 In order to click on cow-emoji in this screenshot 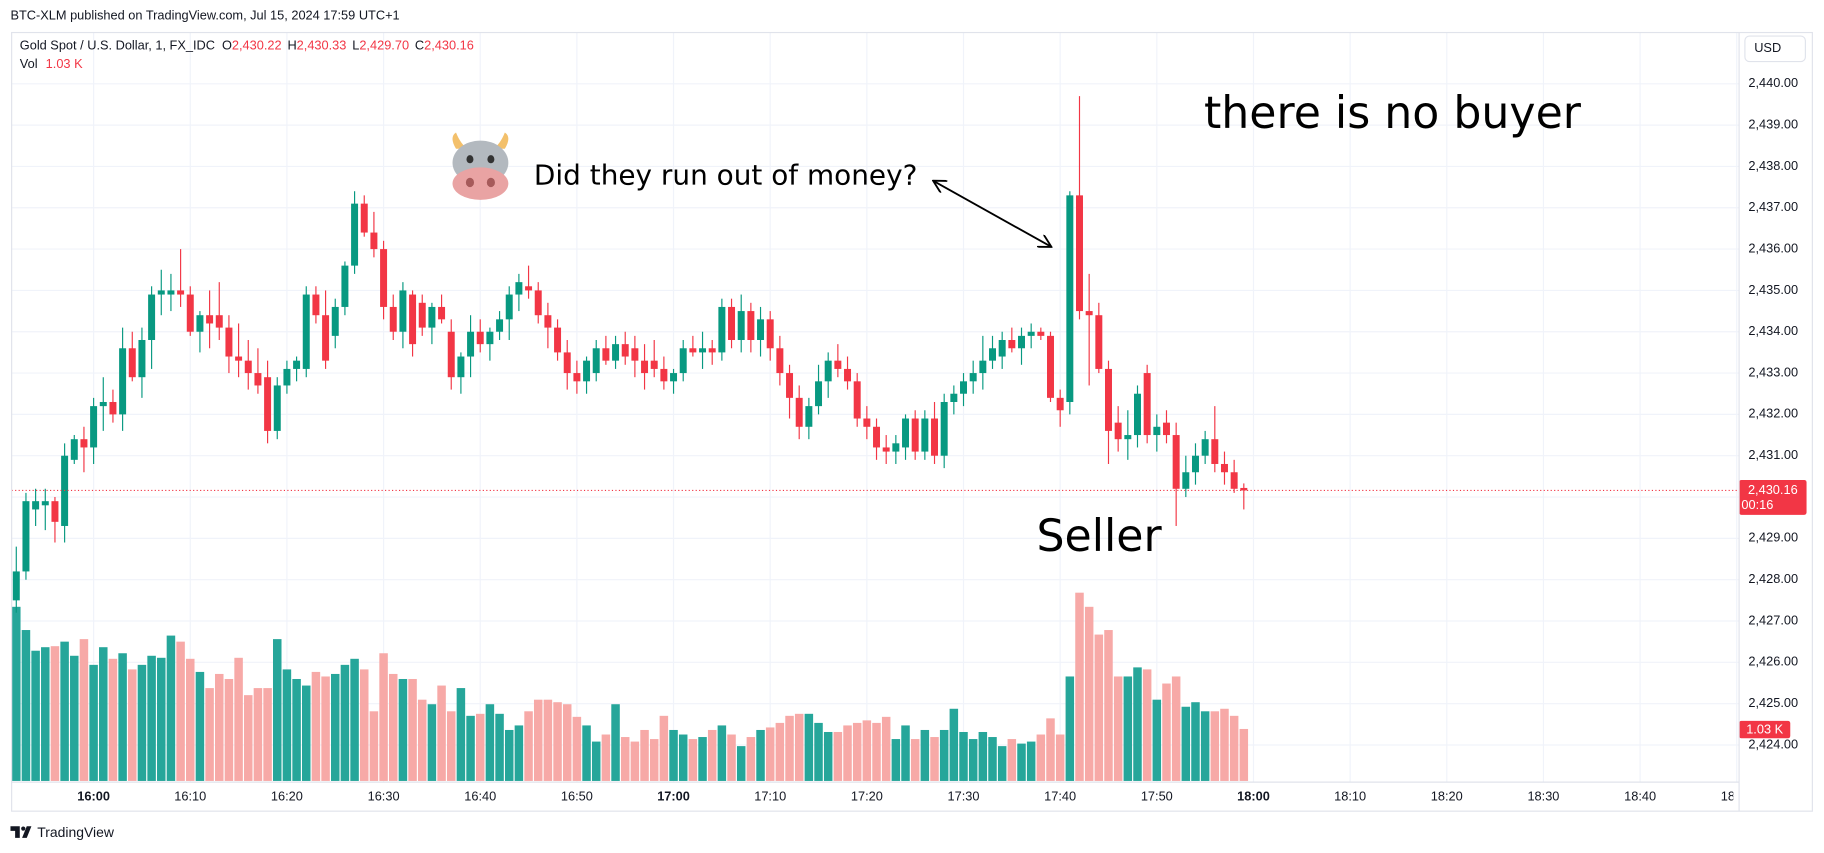, I will do `click(480, 166)`.